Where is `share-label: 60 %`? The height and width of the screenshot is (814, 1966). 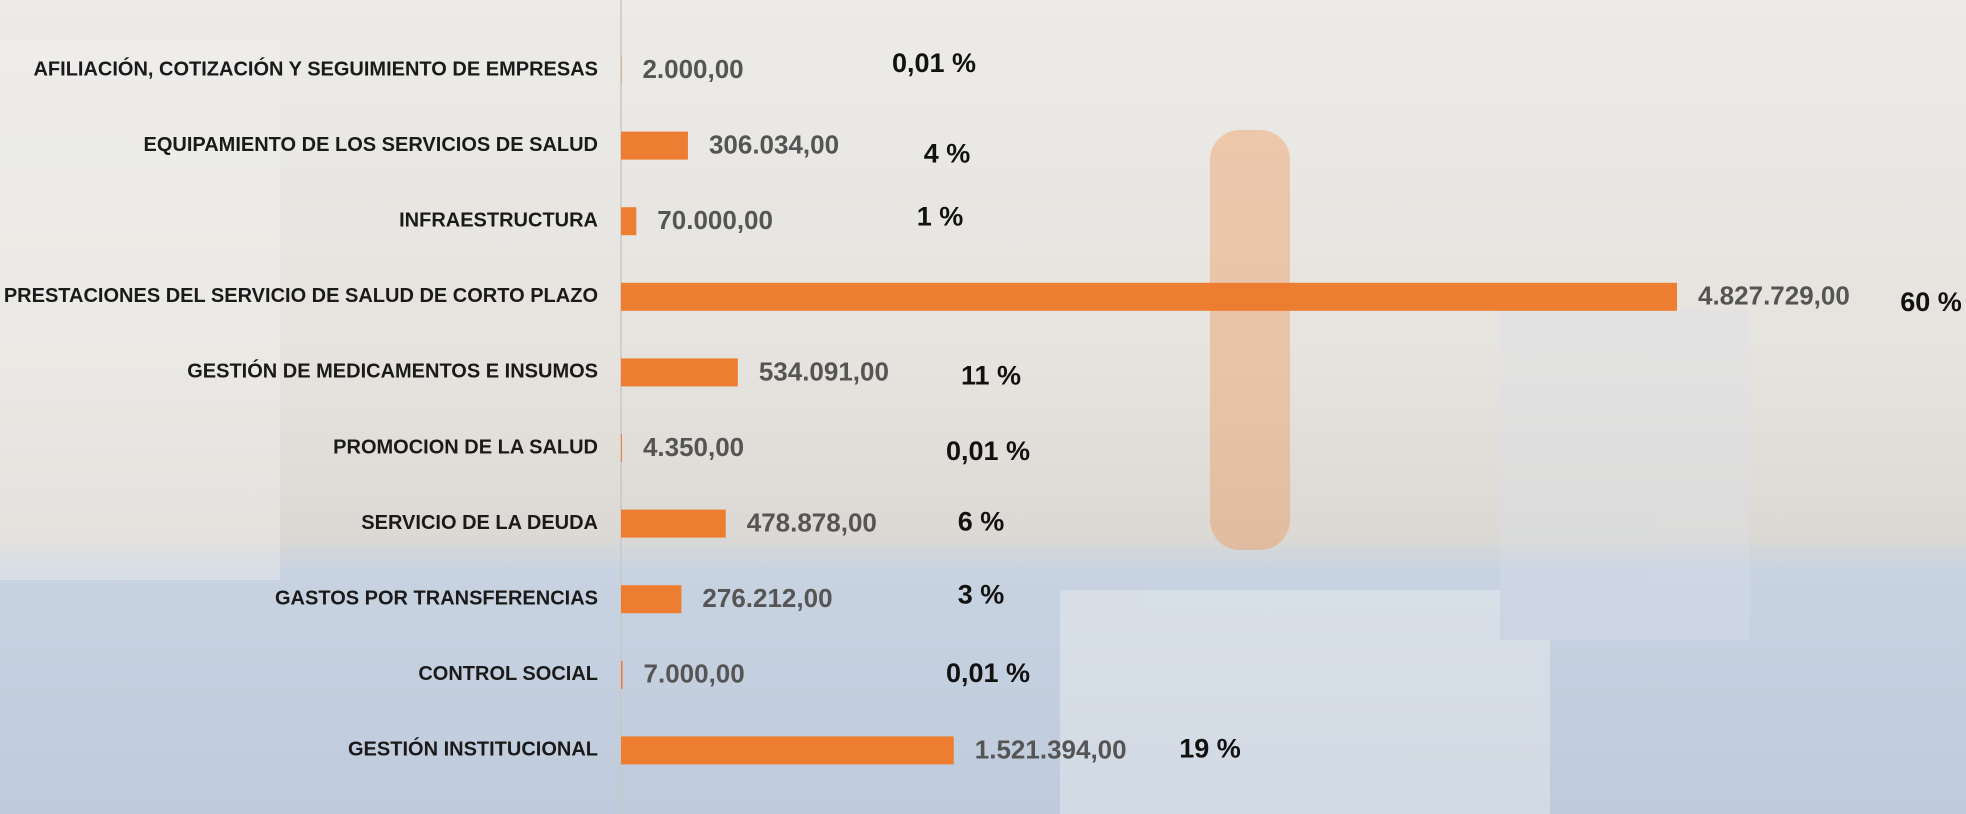
share-label: 60 % is located at coordinates (1931, 302).